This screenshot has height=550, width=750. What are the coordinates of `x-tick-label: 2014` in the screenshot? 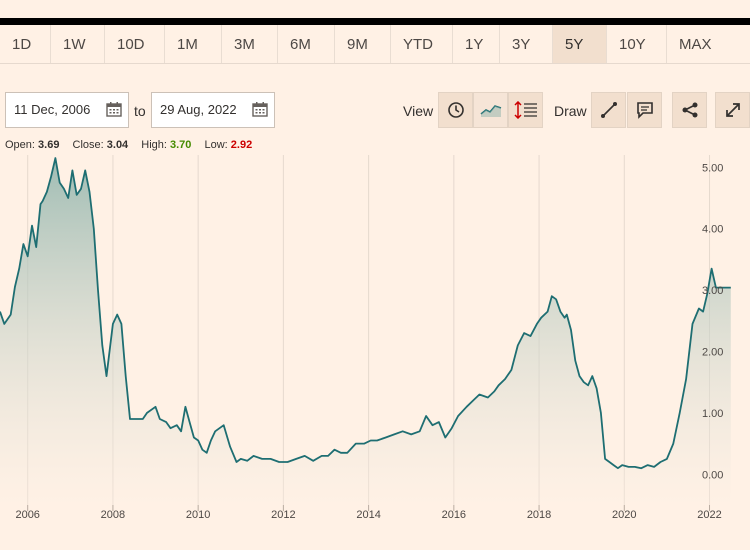 It's located at (368, 515).